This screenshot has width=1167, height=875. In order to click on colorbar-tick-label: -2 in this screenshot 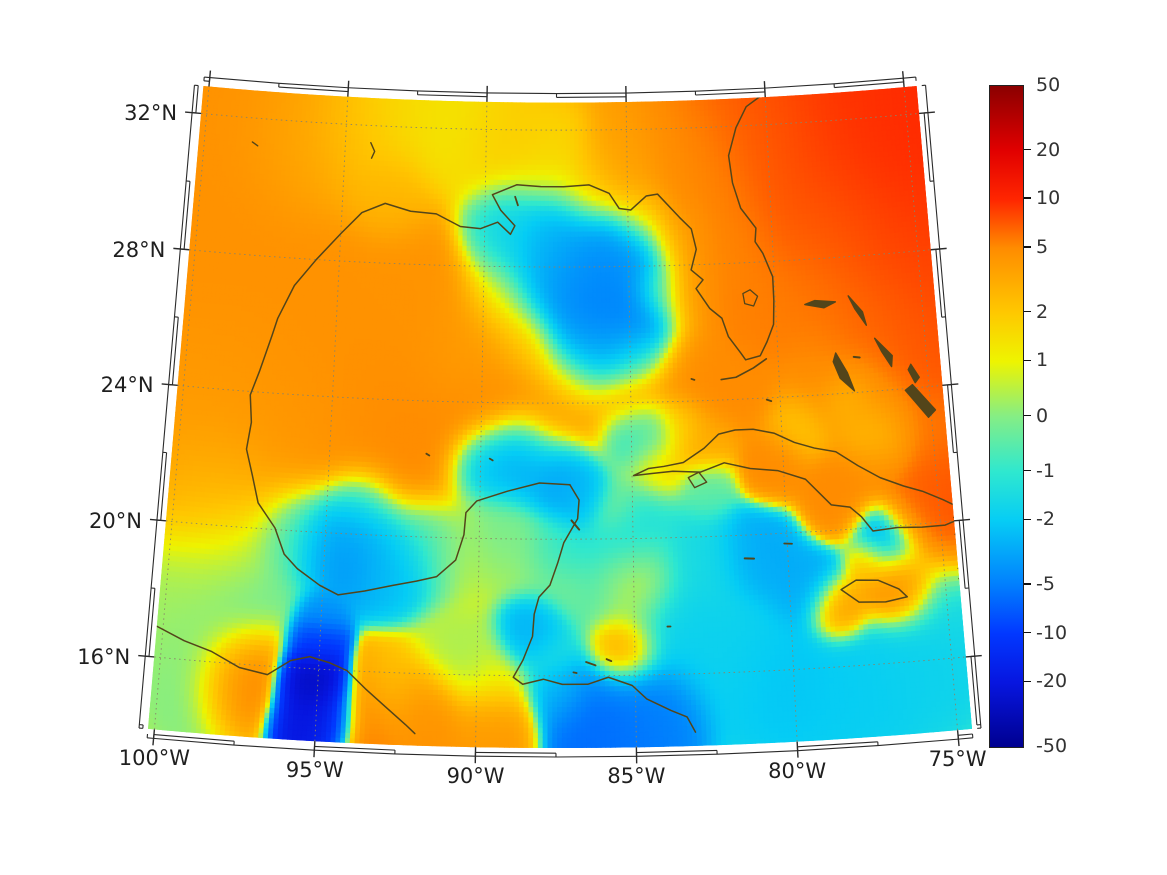, I will do `click(1045, 519)`.